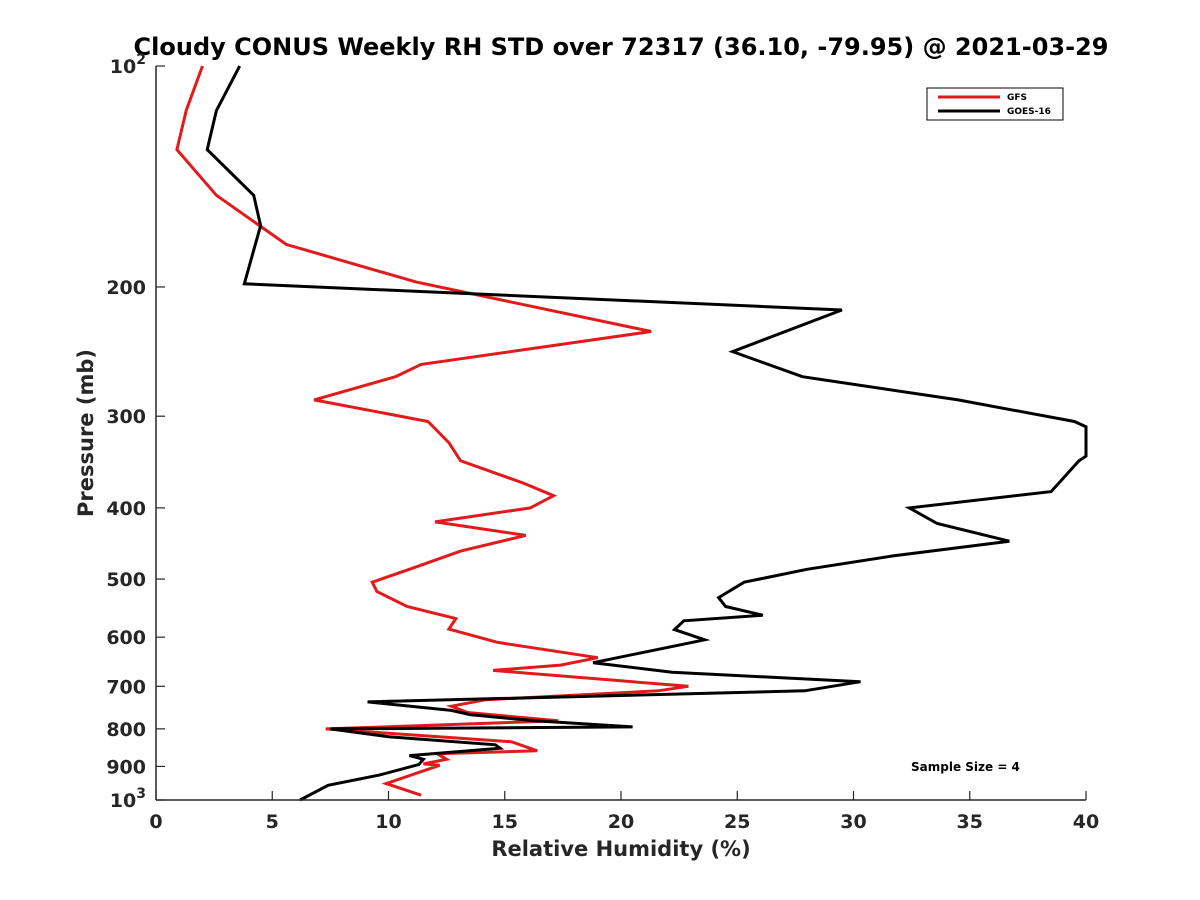  I want to click on y-tick-label-exponent: 3, so click(141, 794).